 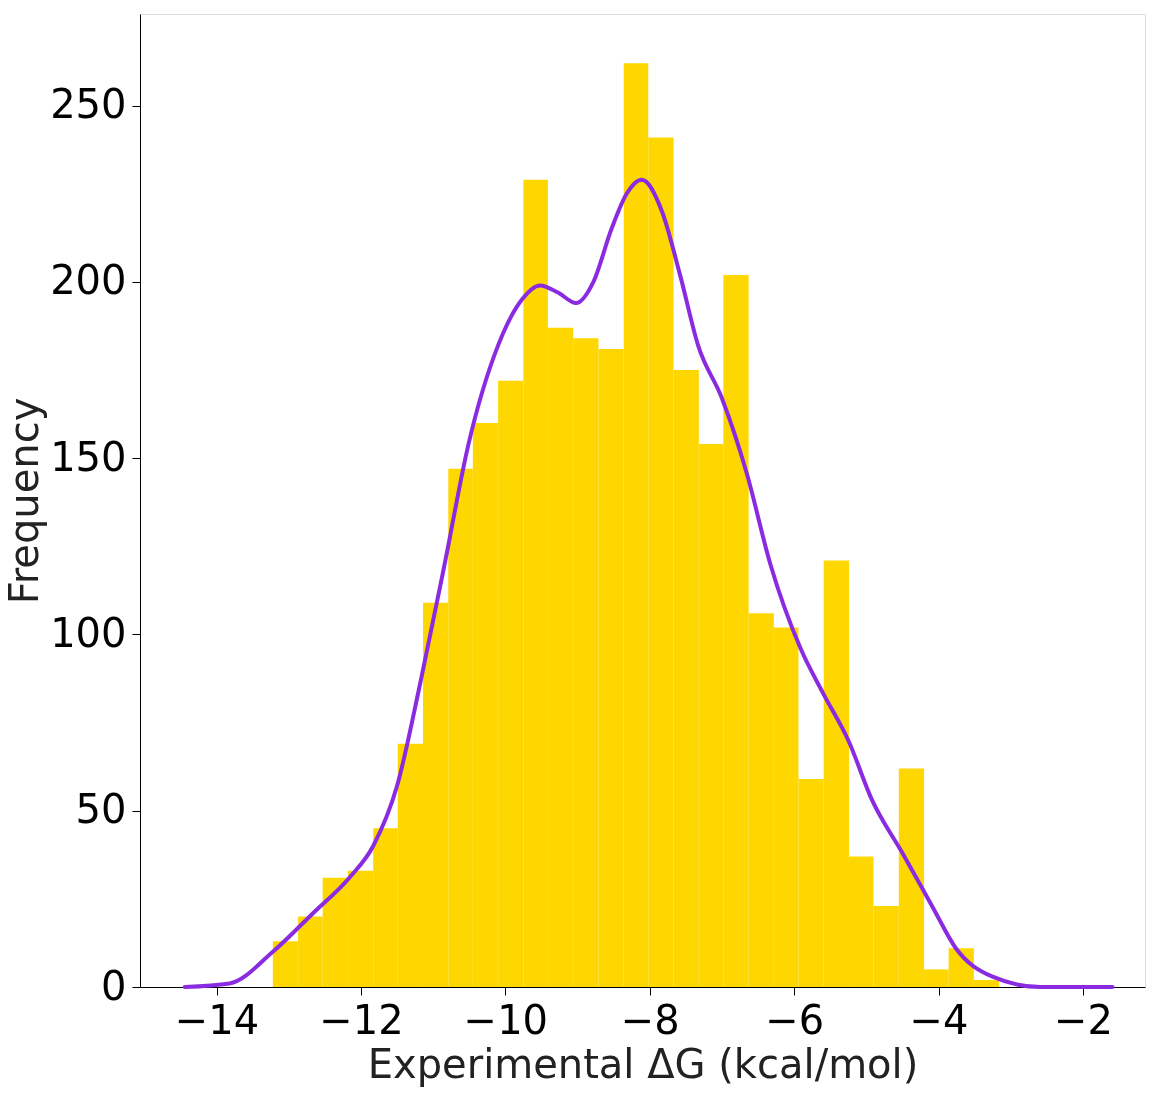 What do you see at coordinates (88, 456) in the screenshot?
I see `y-tick-label: 150` at bounding box center [88, 456].